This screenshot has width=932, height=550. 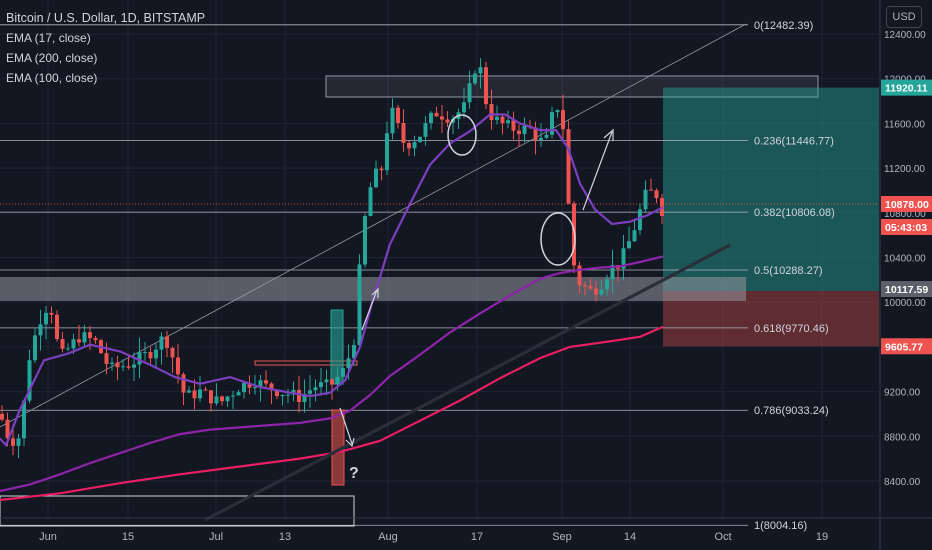 I want to click on currency-button: USD, so click(x=904, y=17).